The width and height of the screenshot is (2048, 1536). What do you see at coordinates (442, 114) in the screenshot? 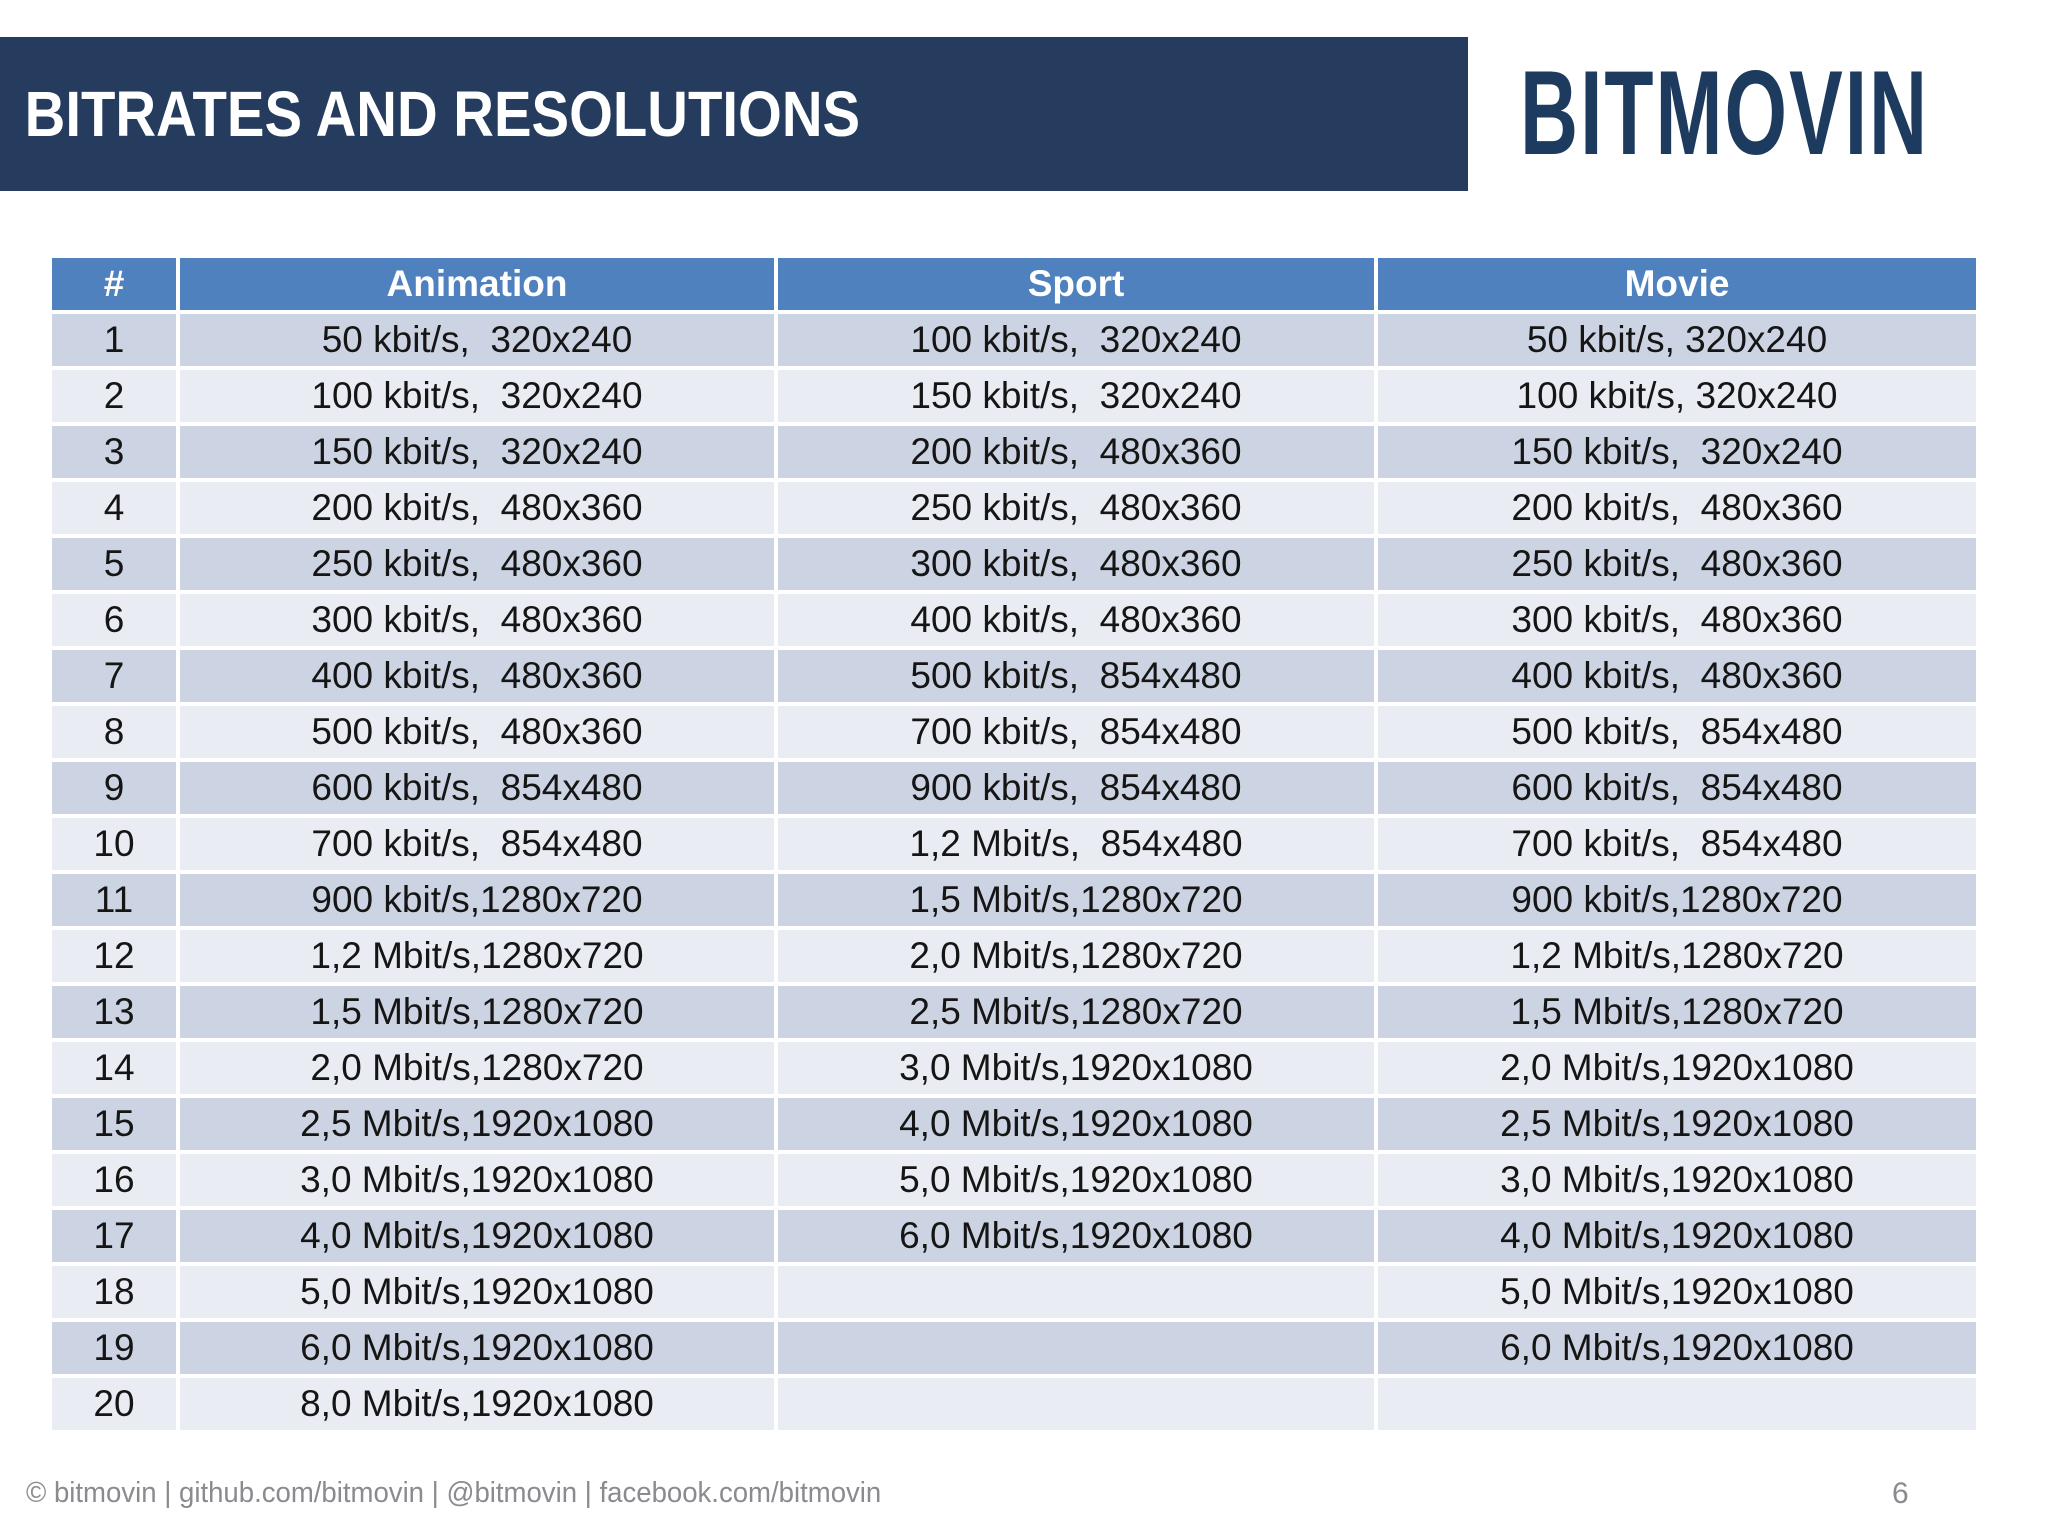
I see `page-title: BITRATES AND RESOLUTIONS` at bounding box center [442, 114].